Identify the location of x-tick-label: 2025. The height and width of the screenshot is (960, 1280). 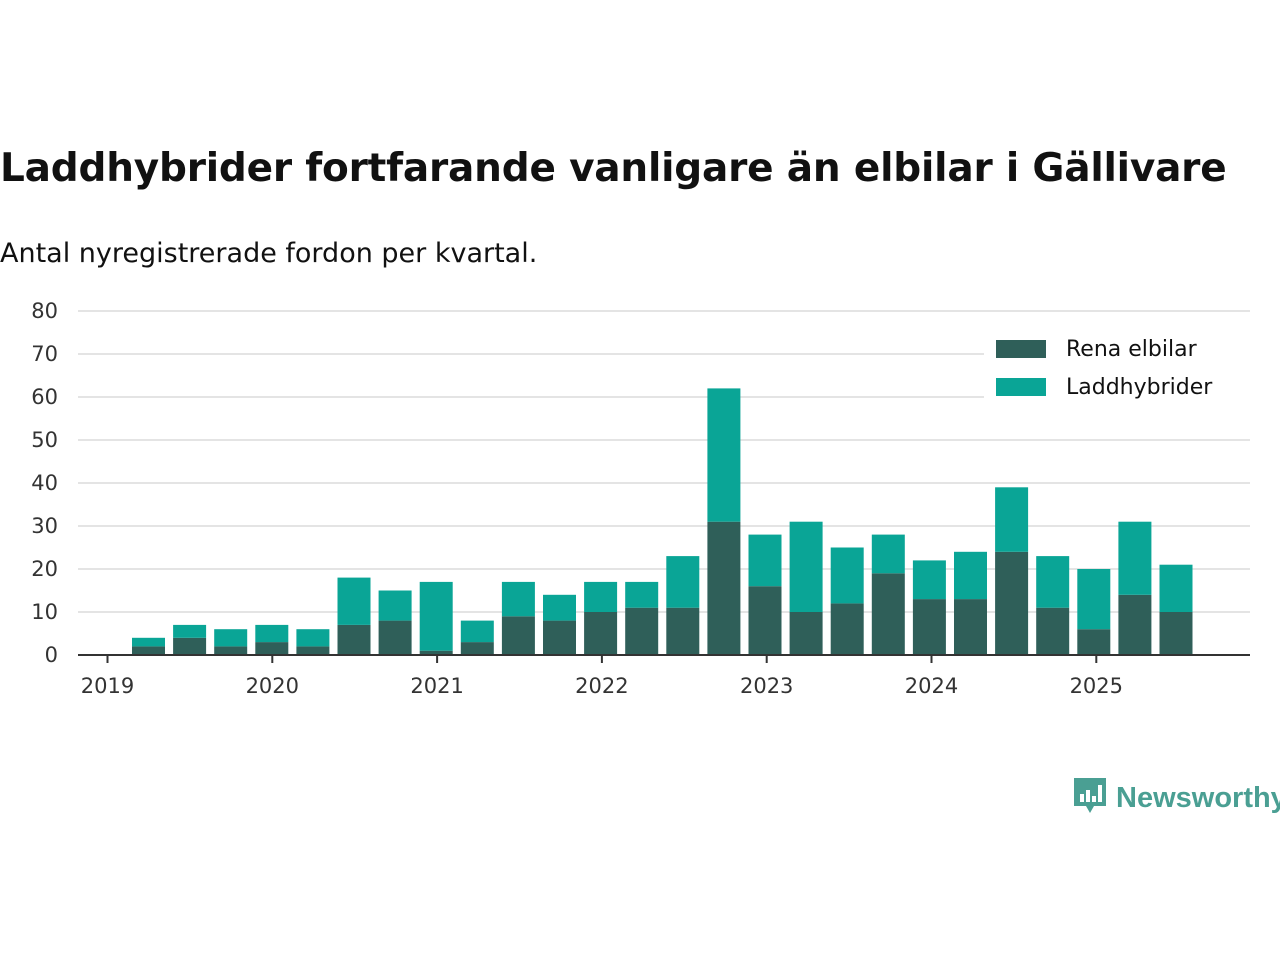
(1096, 686).